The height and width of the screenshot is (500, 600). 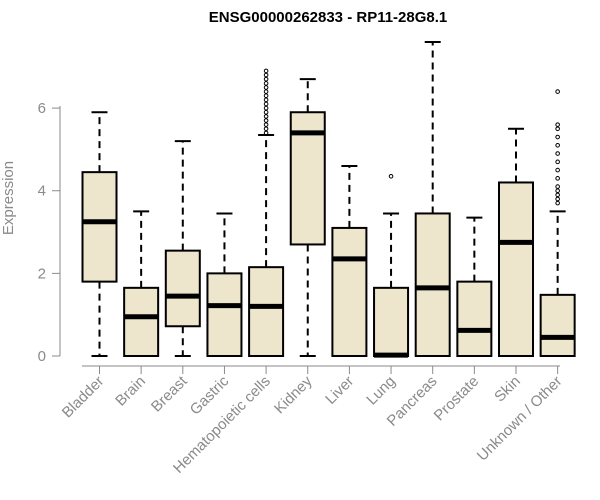 I want to click on box-brain, so click(x=141, y=283).